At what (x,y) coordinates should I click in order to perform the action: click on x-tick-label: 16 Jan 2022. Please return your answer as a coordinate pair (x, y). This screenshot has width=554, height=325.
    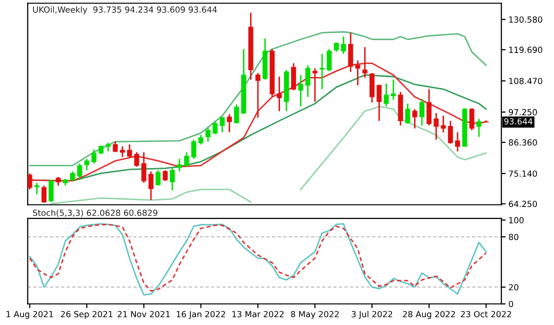
    Looking at the image, I should click on (201, 314).